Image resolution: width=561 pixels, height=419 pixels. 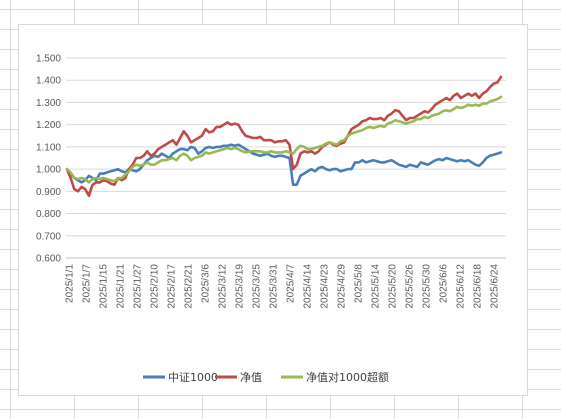 What do you see at coordinates (155, 286) in the screenshot?
I see `x-tick-label: 2025/2/10` at bounding box center [155, 286].